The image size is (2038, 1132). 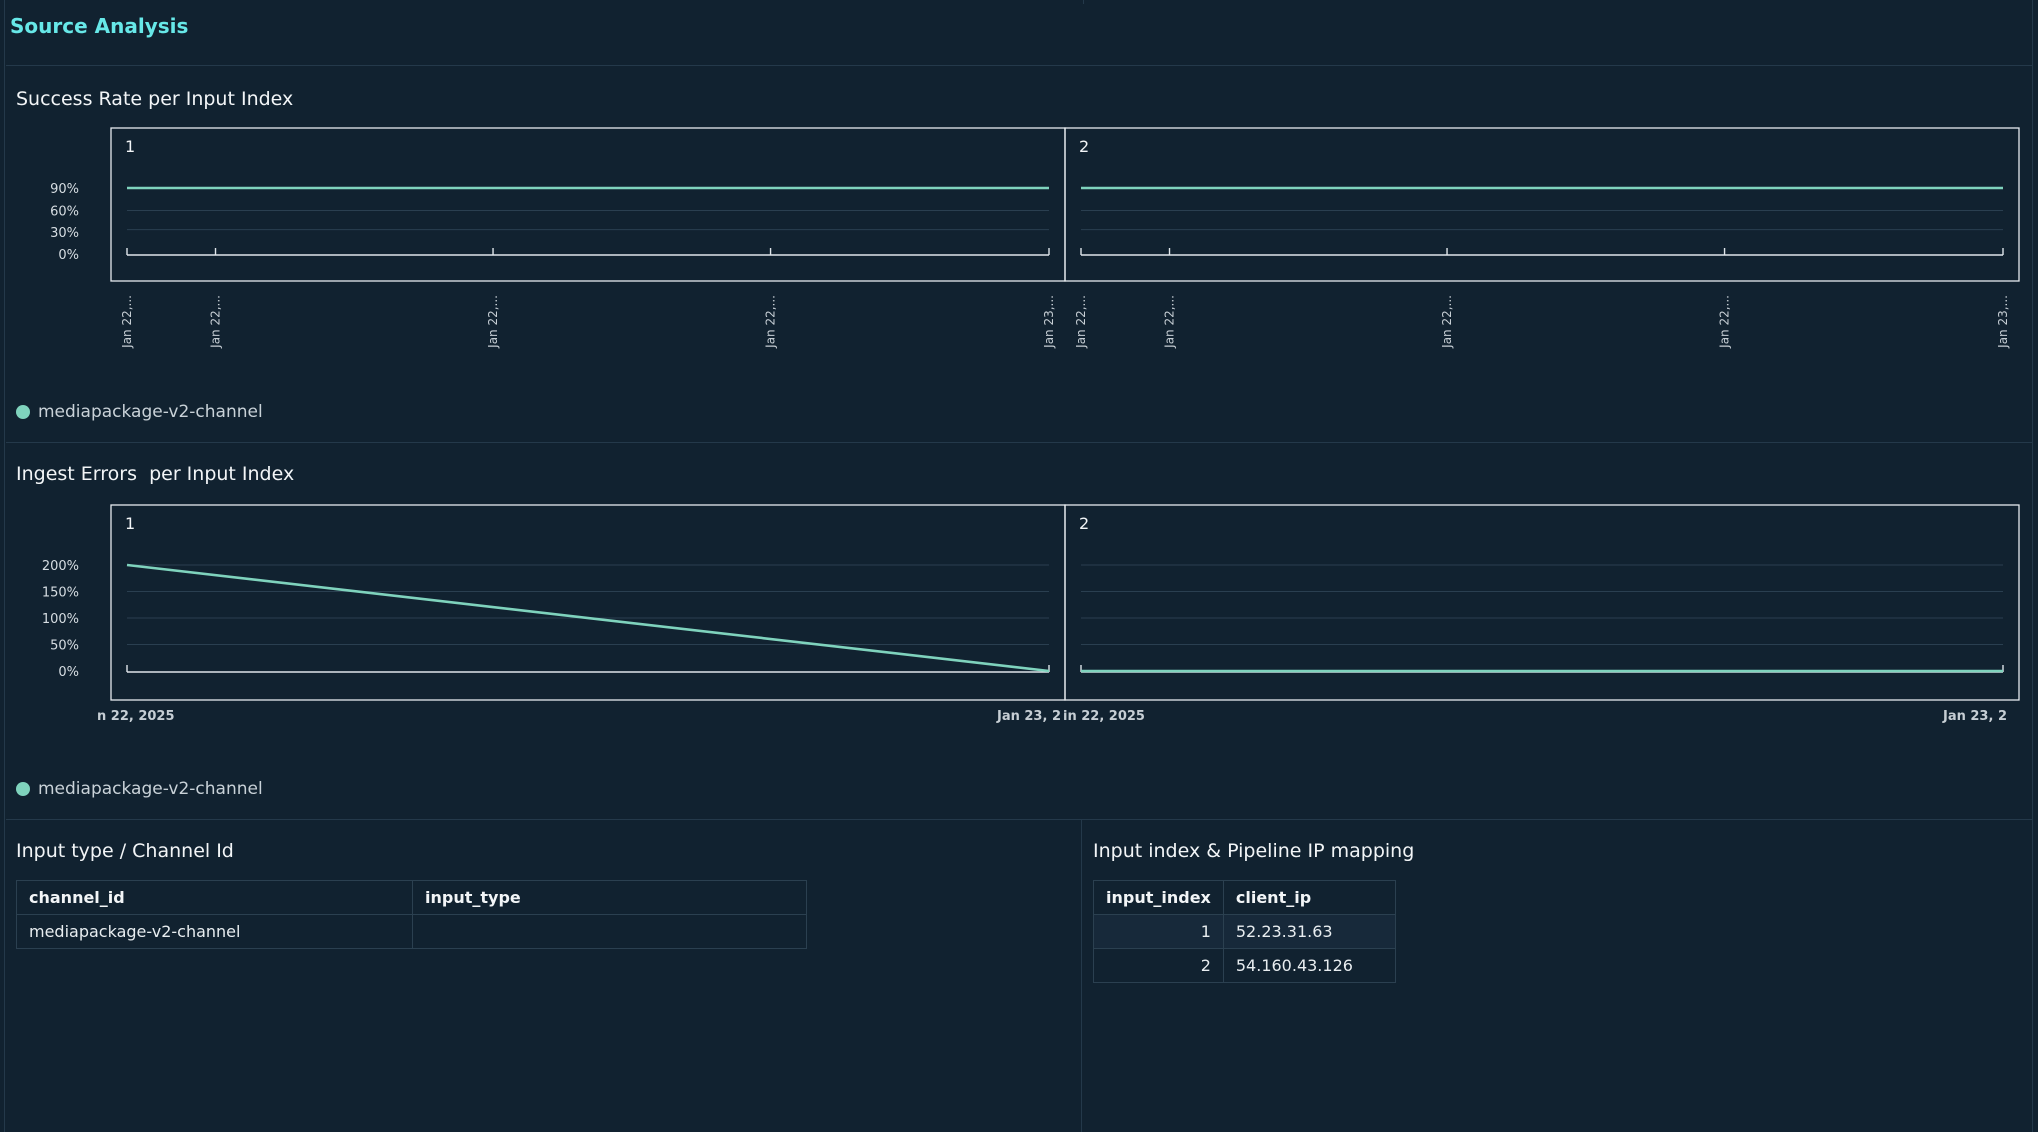 I want to click on table-cell: mediapackage-v2-channel, so click(x=214, y=931).